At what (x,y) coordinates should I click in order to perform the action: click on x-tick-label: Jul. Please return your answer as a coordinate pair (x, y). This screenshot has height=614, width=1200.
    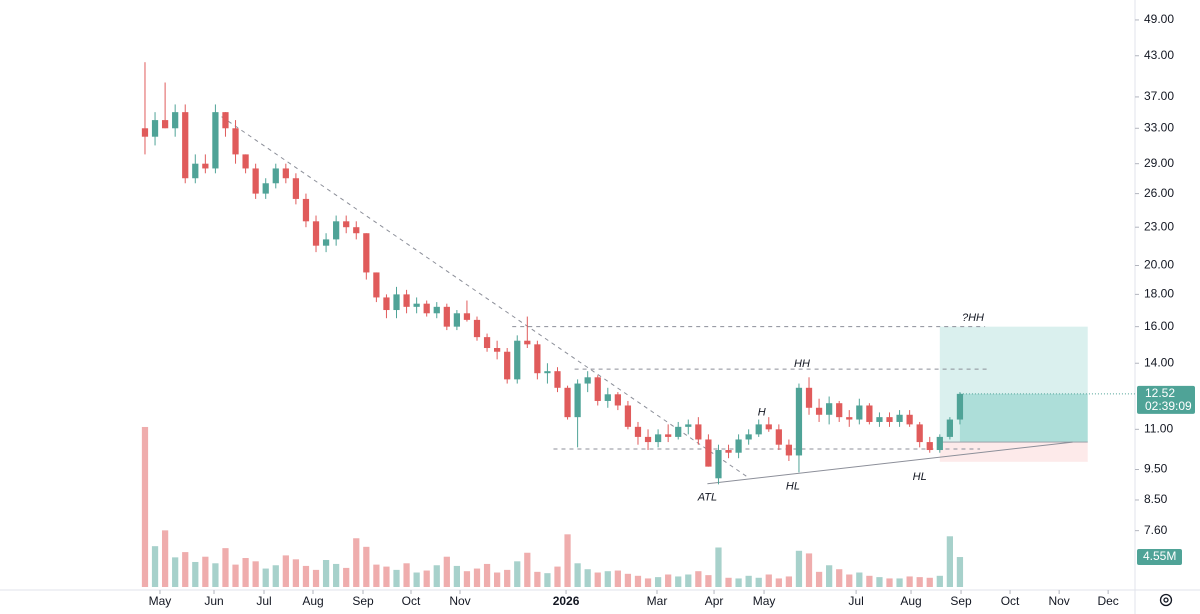
    Looking at the image, I should click on (855, 601).